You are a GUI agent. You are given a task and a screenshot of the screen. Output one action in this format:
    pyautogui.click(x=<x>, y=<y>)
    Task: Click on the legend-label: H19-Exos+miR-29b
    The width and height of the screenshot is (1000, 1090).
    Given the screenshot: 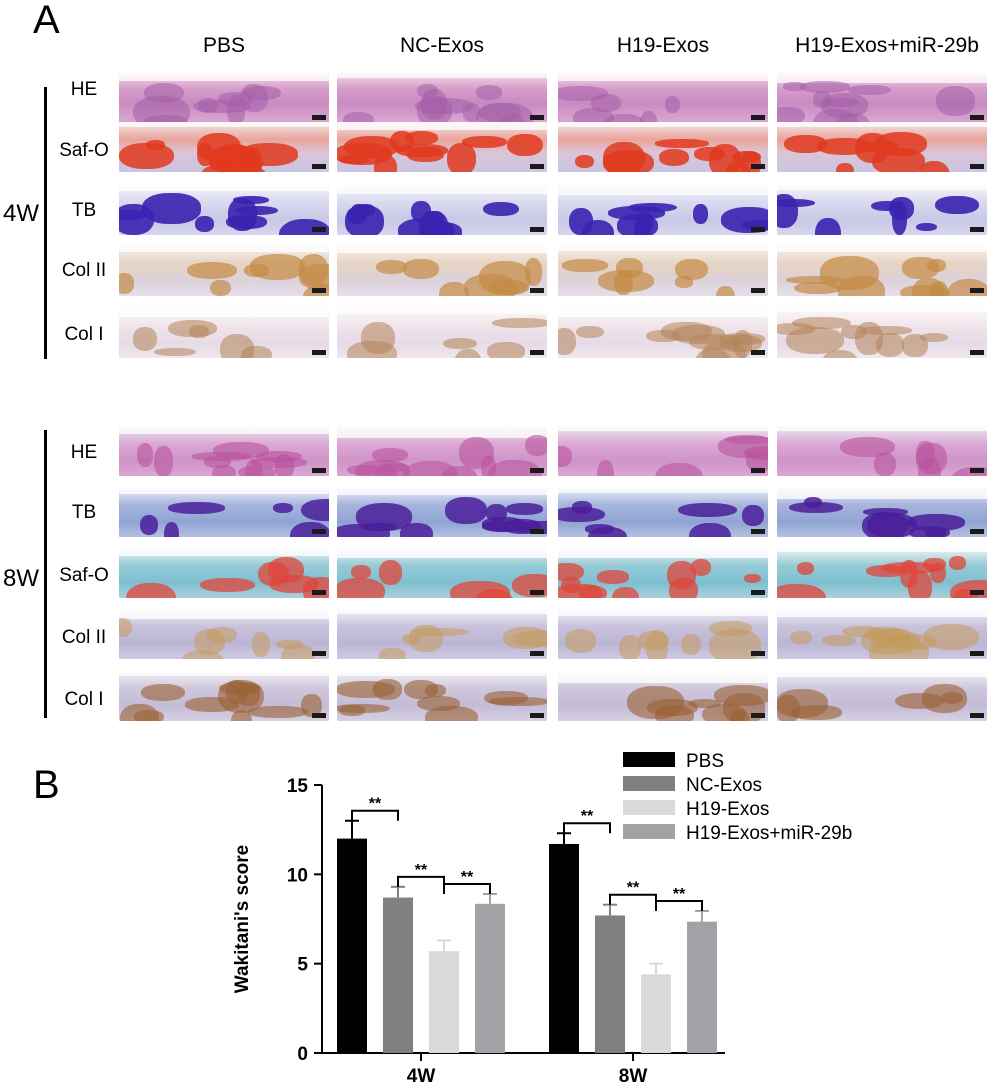 What is the action you would take?
    pyautogui.click(x=769, y=833)
    